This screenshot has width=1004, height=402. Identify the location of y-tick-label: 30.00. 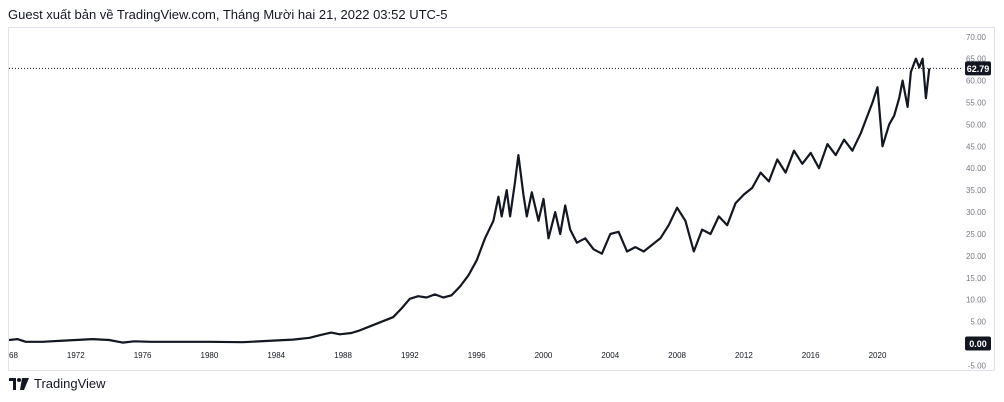
(976, 212).